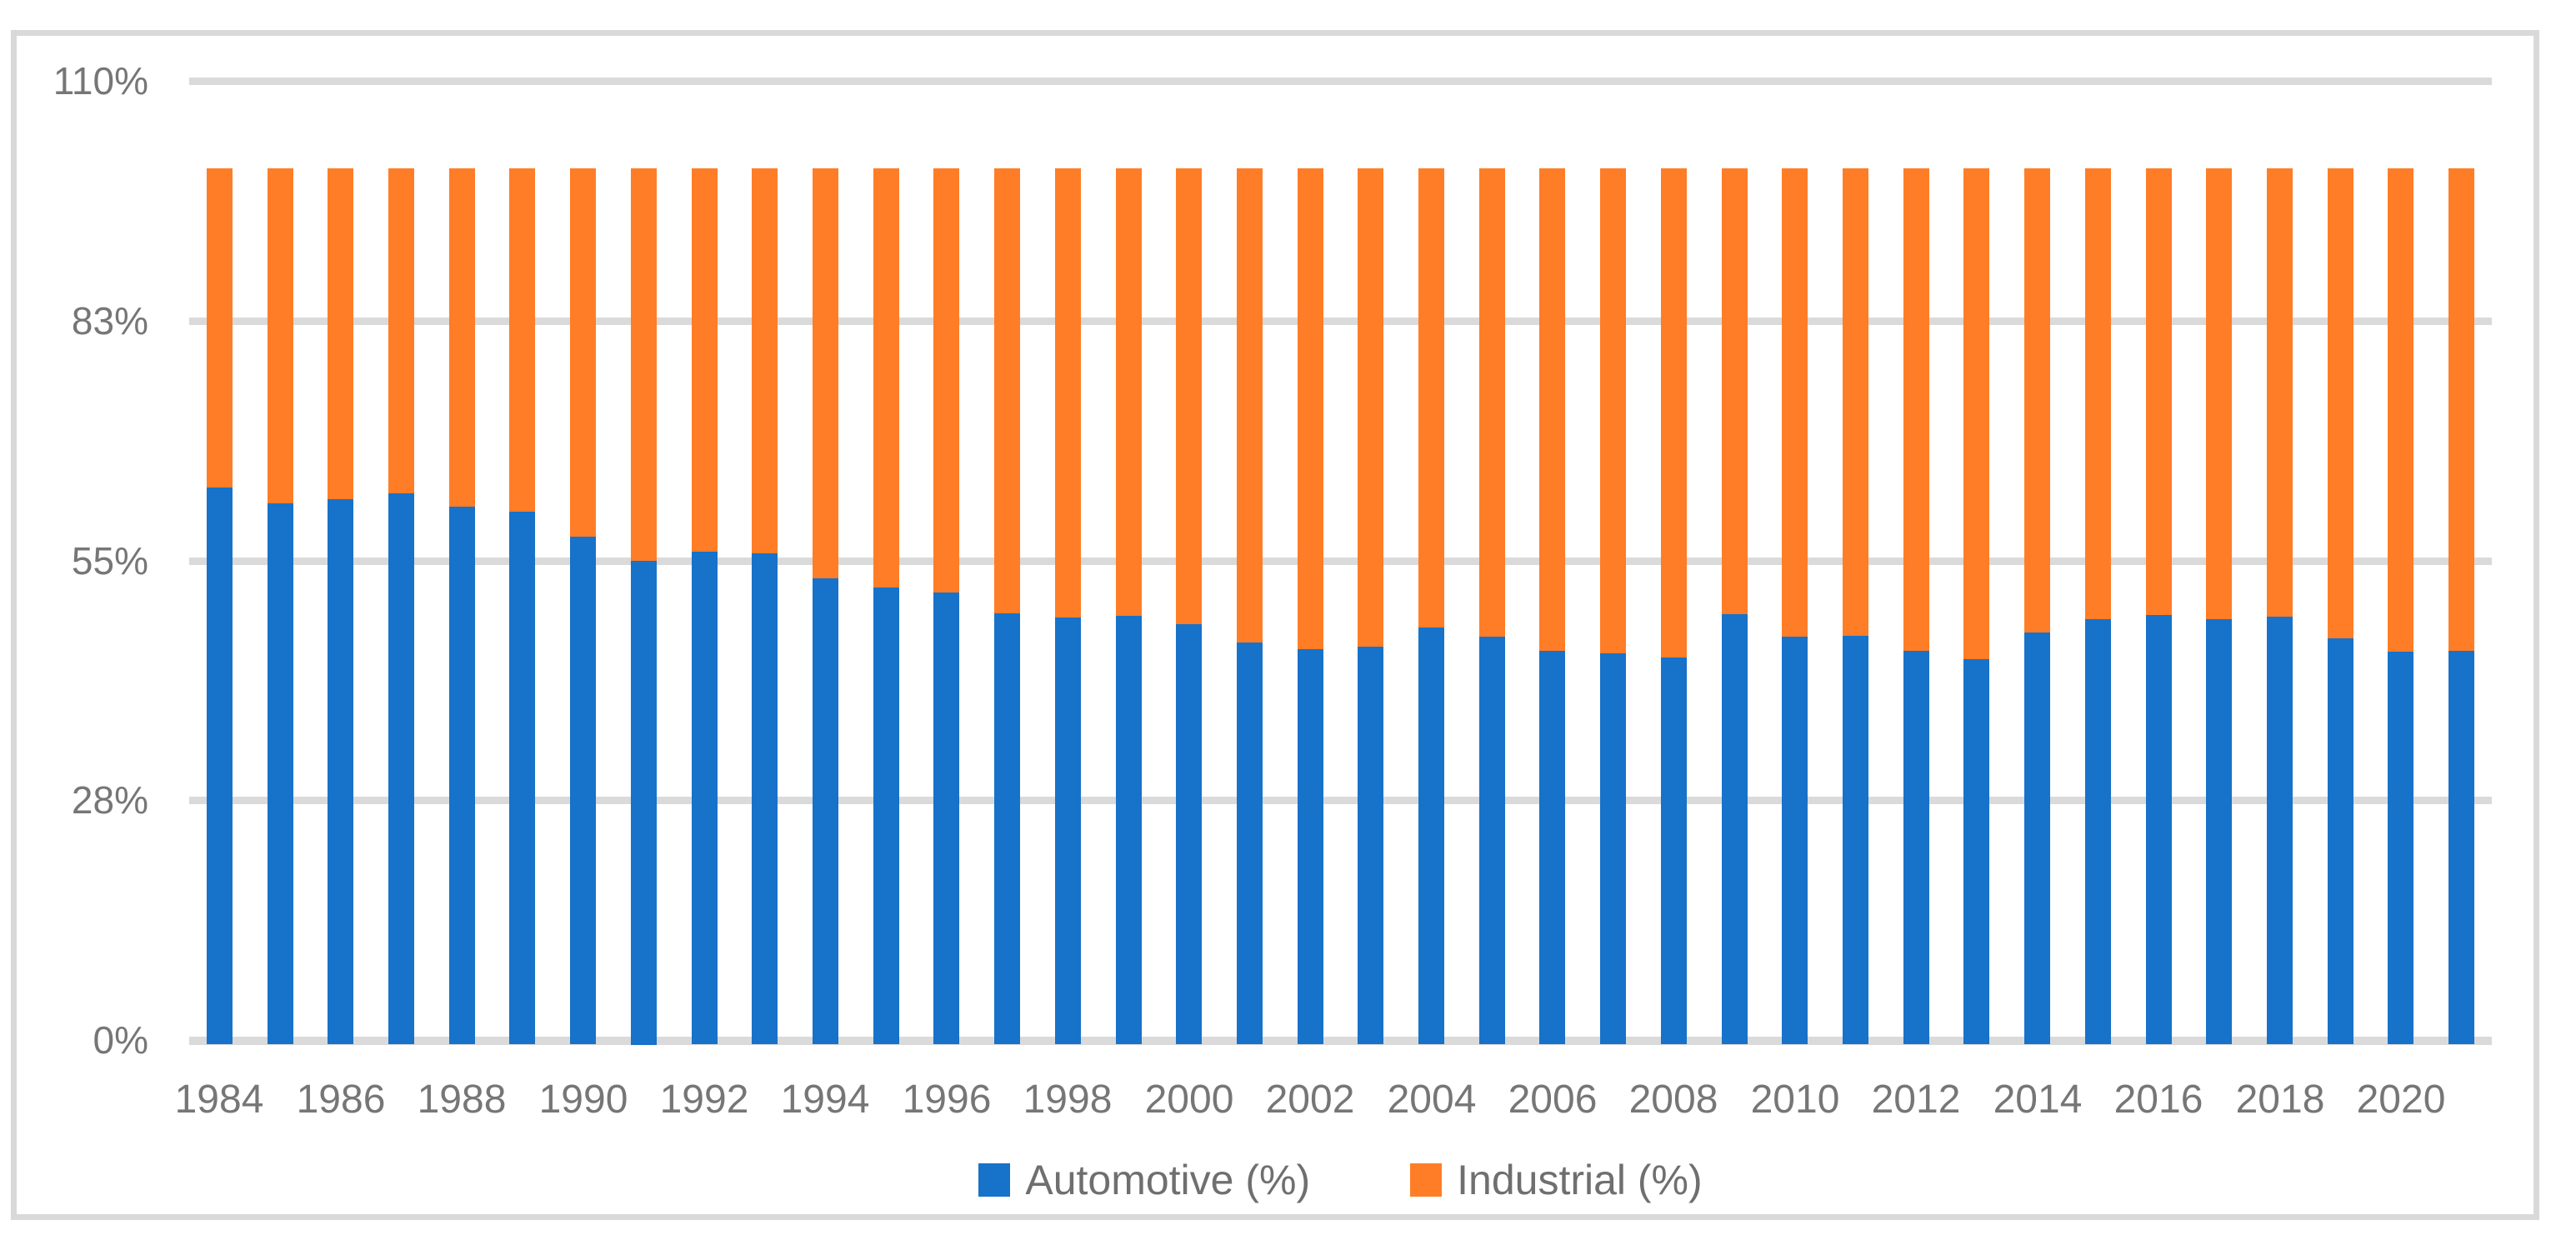 The width and height of the screenshot is (2576, 1240). What do you see at coordinates (1371, 845) in the screenshot?
I see `bar-2003-automotive` at bounding box center [1371, 845].